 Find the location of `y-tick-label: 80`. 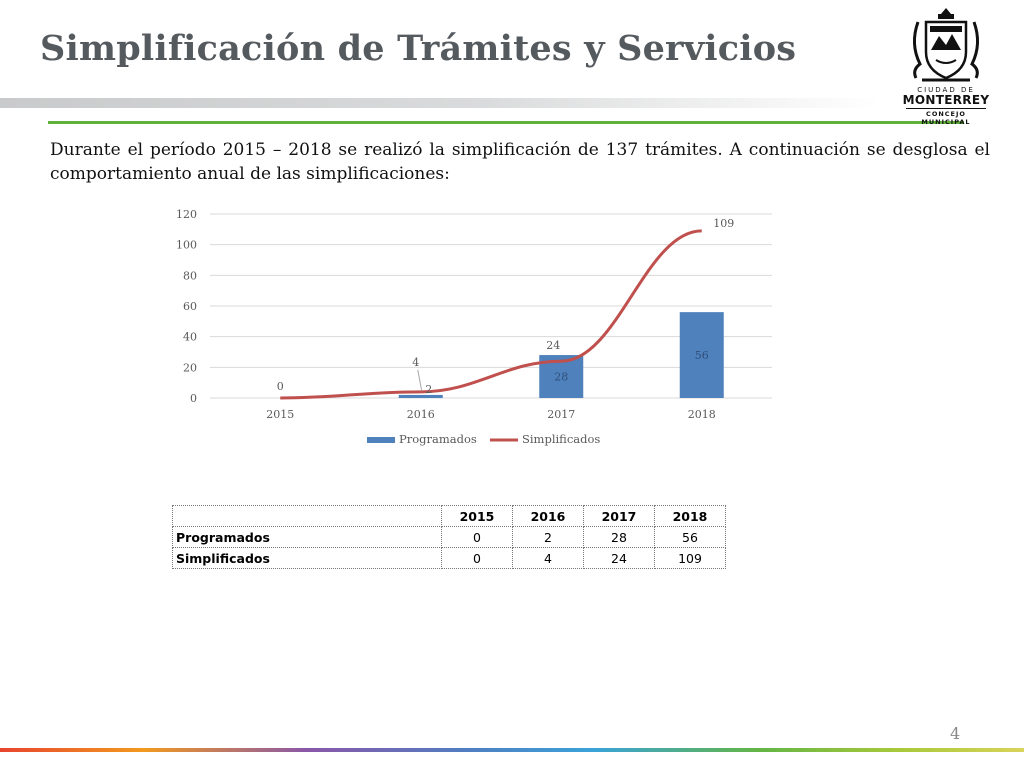

y-tick-label: 80 is located at coordinates (190, 275).